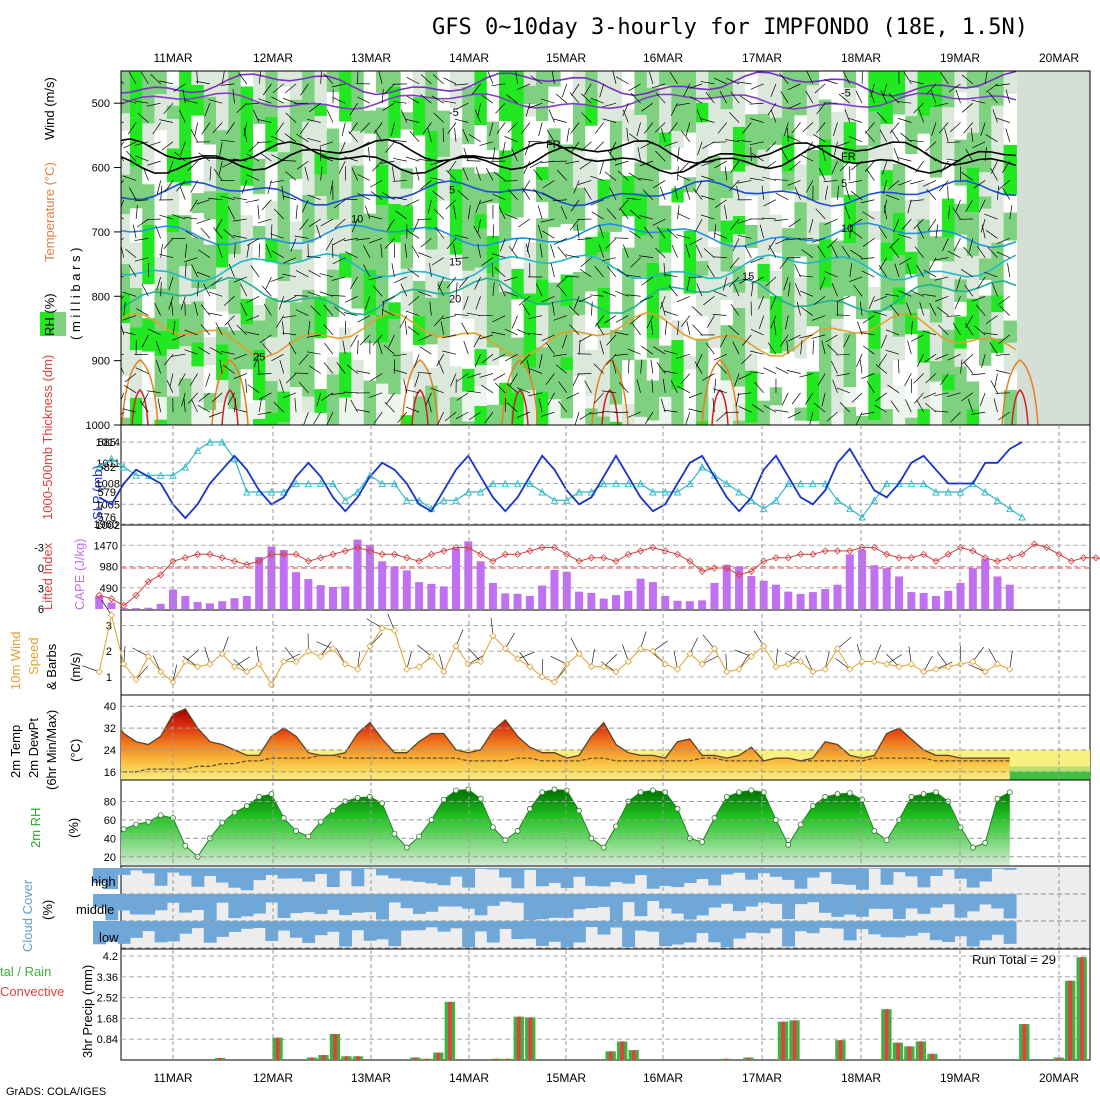  Describe the element at coordinates (148, 656) in the screenshot. I see `wind-speed-point` at that location.